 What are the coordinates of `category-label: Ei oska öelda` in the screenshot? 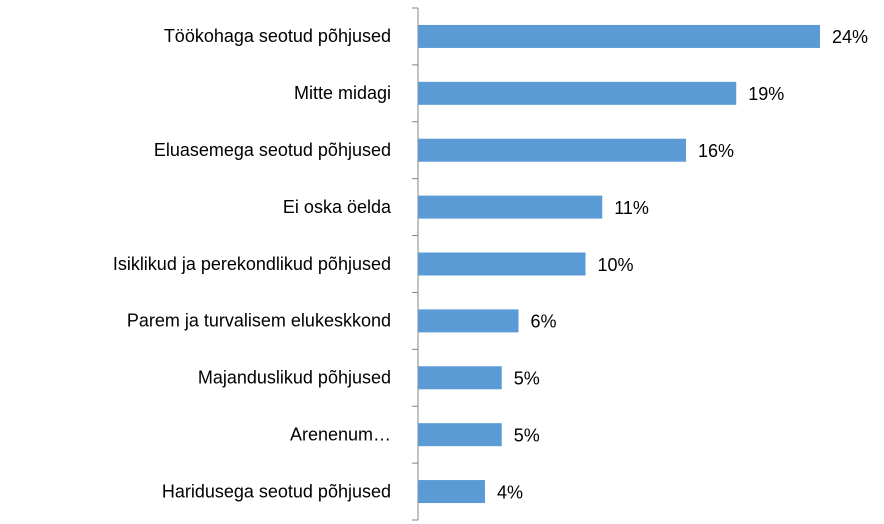 It's located at (337, 207).